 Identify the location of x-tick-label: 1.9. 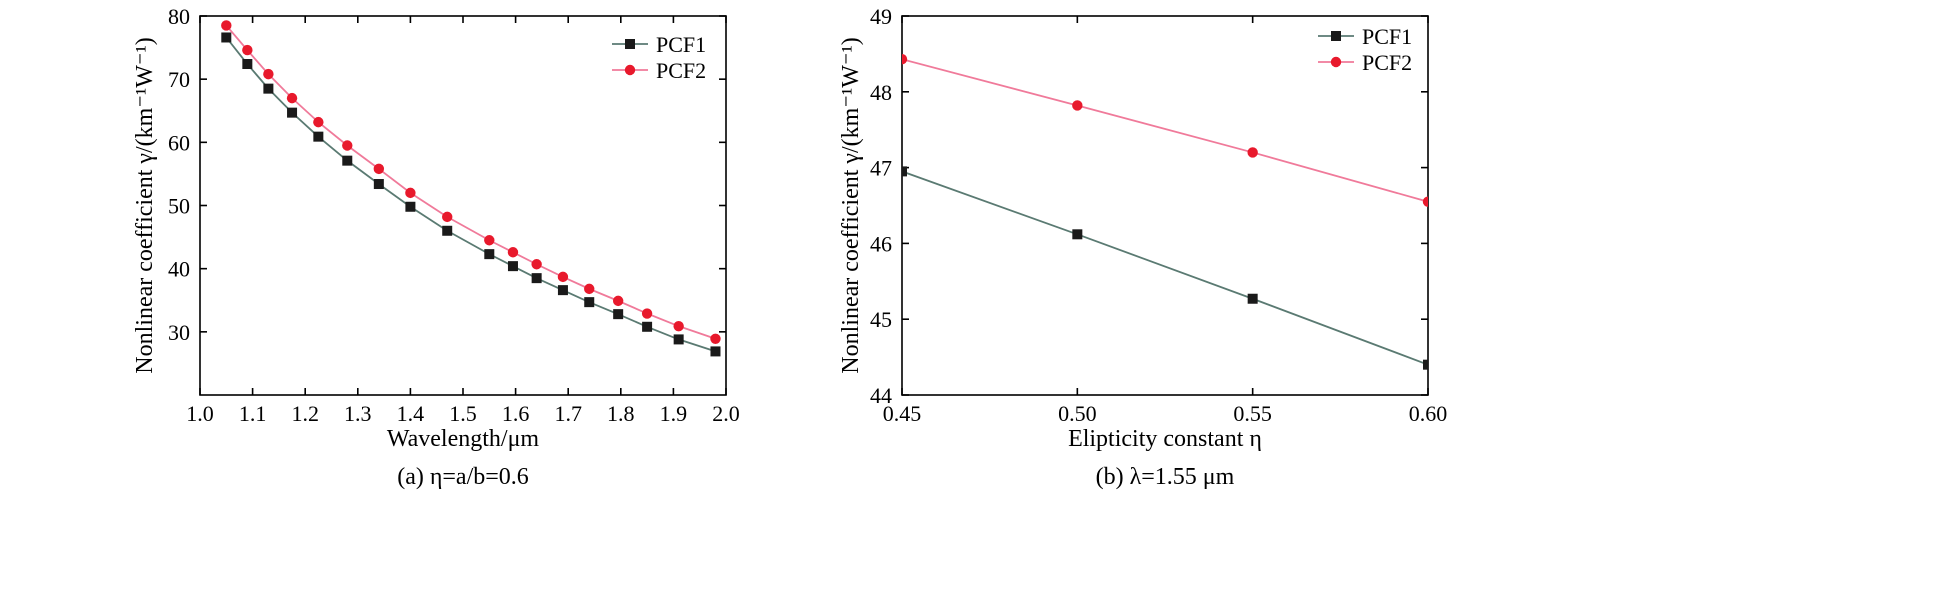
(674, 413).